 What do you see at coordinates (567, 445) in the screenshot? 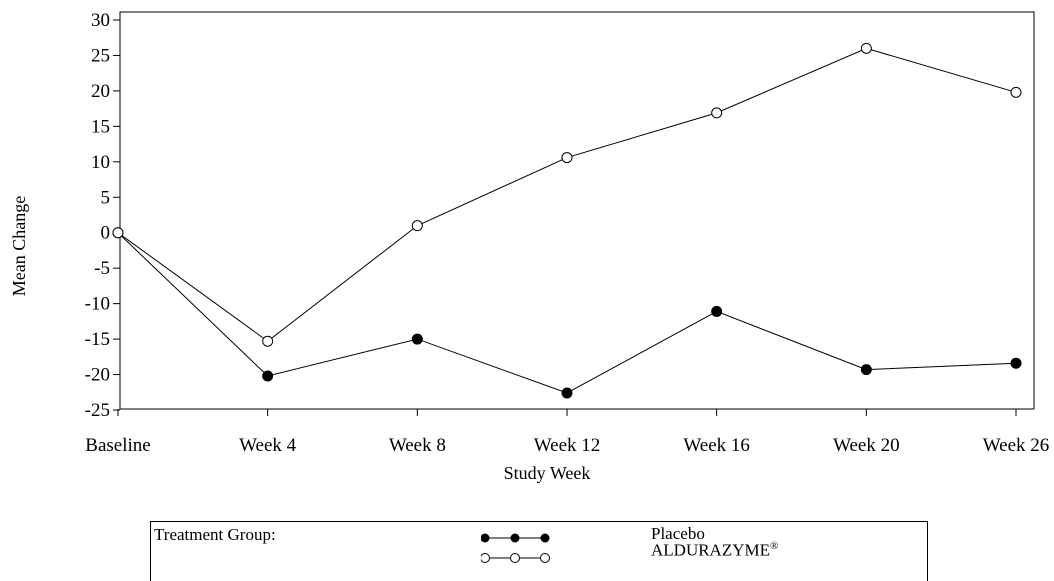
I see `x-tick-label: Week 12` at bounding box center [567, 445].